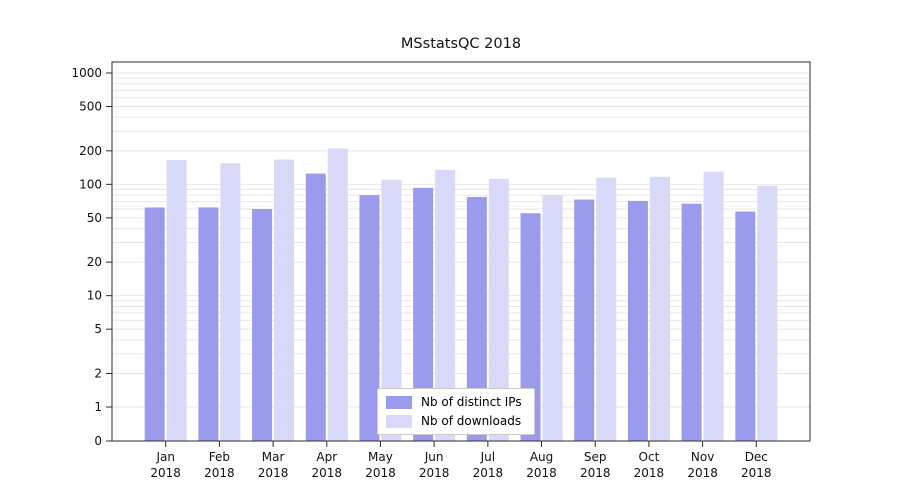  I want to click on bar-distinct-ips-apr, so click(315, 307).